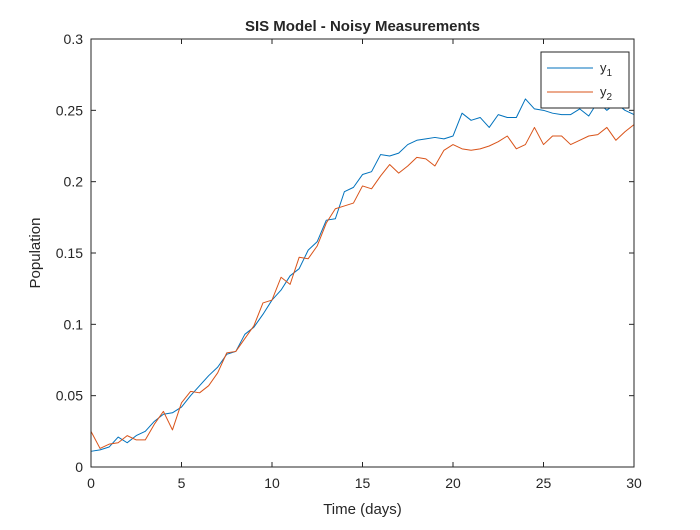  I want to click on legend-label-y1: y1, so click(606, 69).